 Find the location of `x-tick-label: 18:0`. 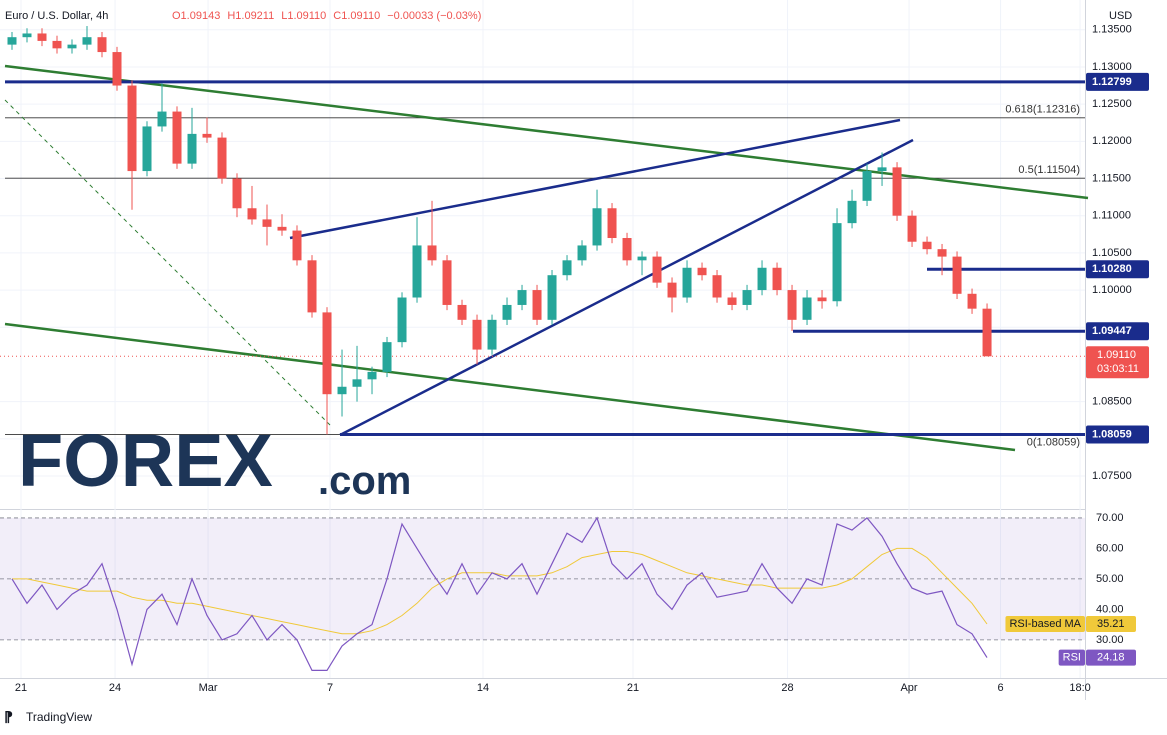

x-tick-label: 18:0 is located at coordinates (1079, 688).